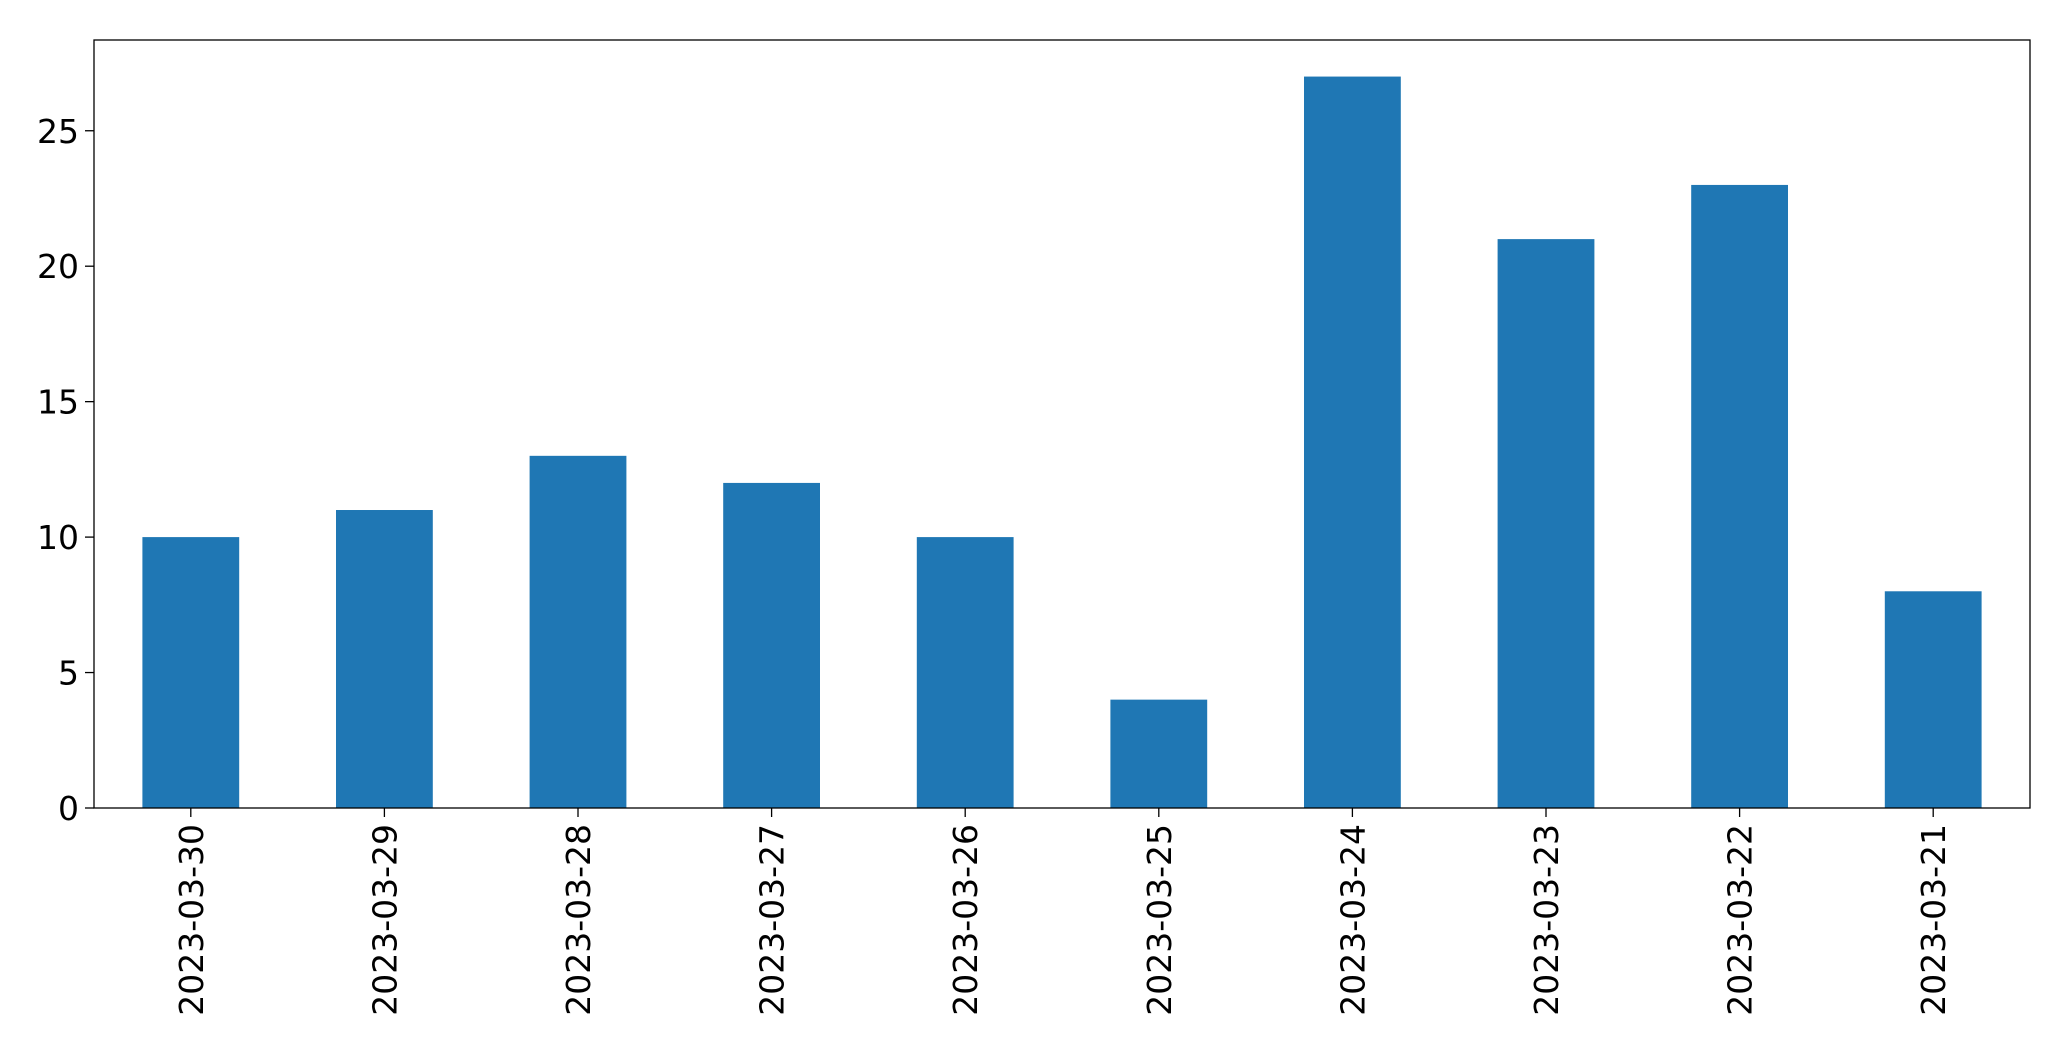  Describe the element at coordinates (58, 131) in the screenshot. I see `y-tick-label: 25` at that location.